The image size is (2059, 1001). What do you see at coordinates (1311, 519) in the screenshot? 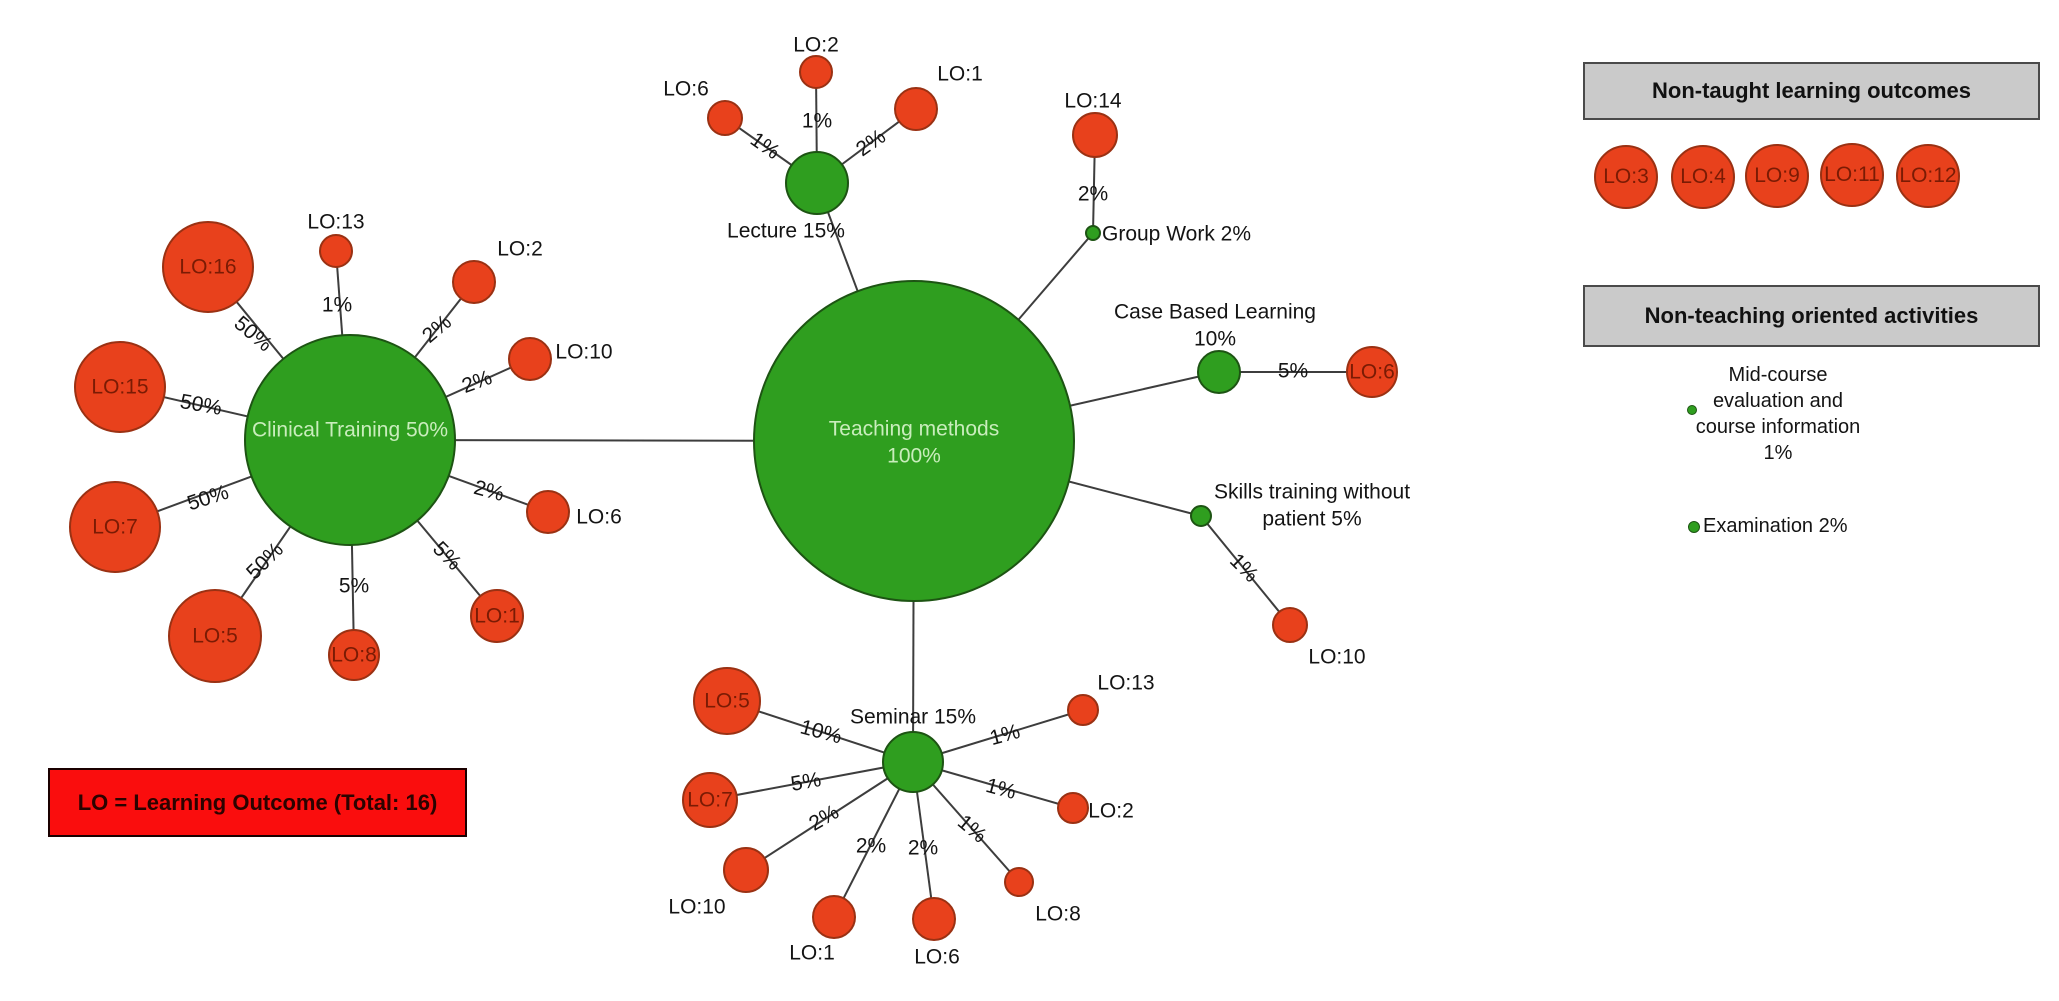
I see `method-caption-skills-1: patient 5%` at bounding box center [1311, 519].